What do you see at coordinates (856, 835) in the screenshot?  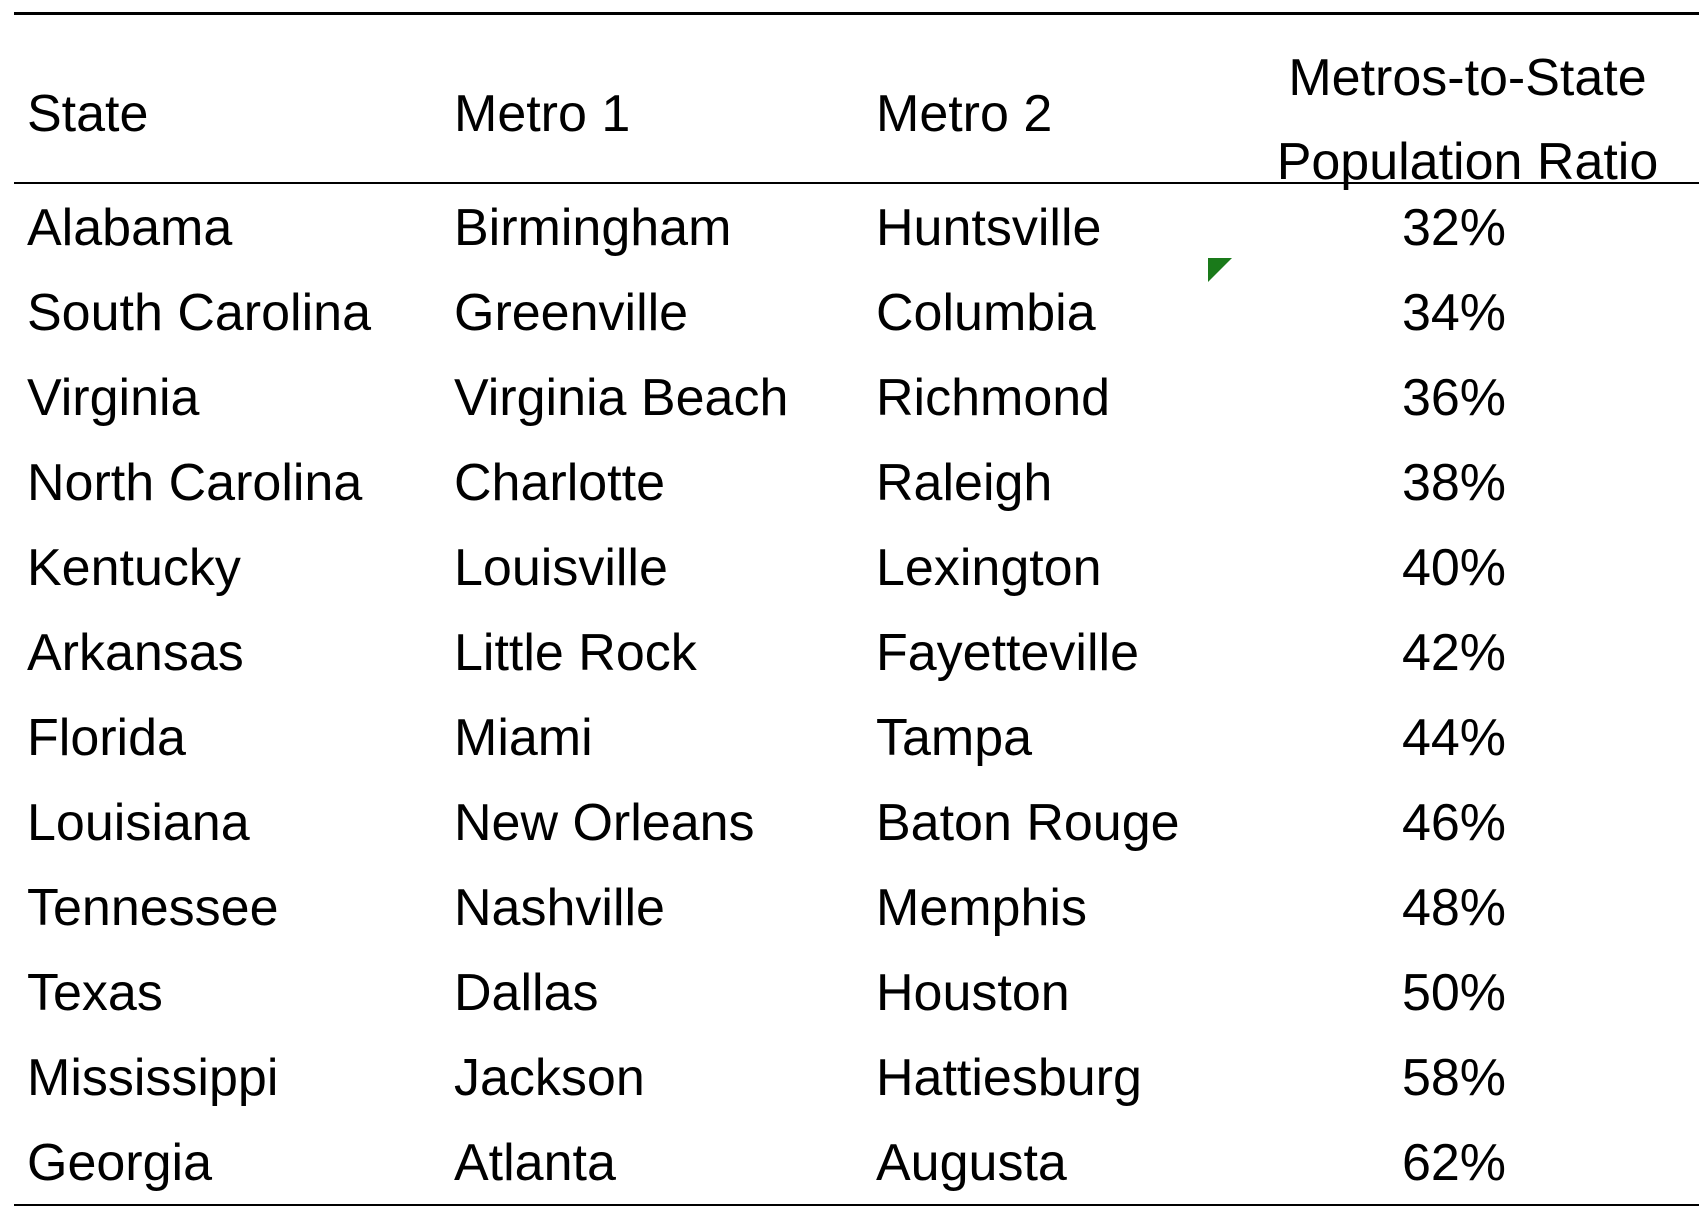 I see `table-row: Louisiana New Orleans Baton Rouge 46%` at bounding box center [856, 835].